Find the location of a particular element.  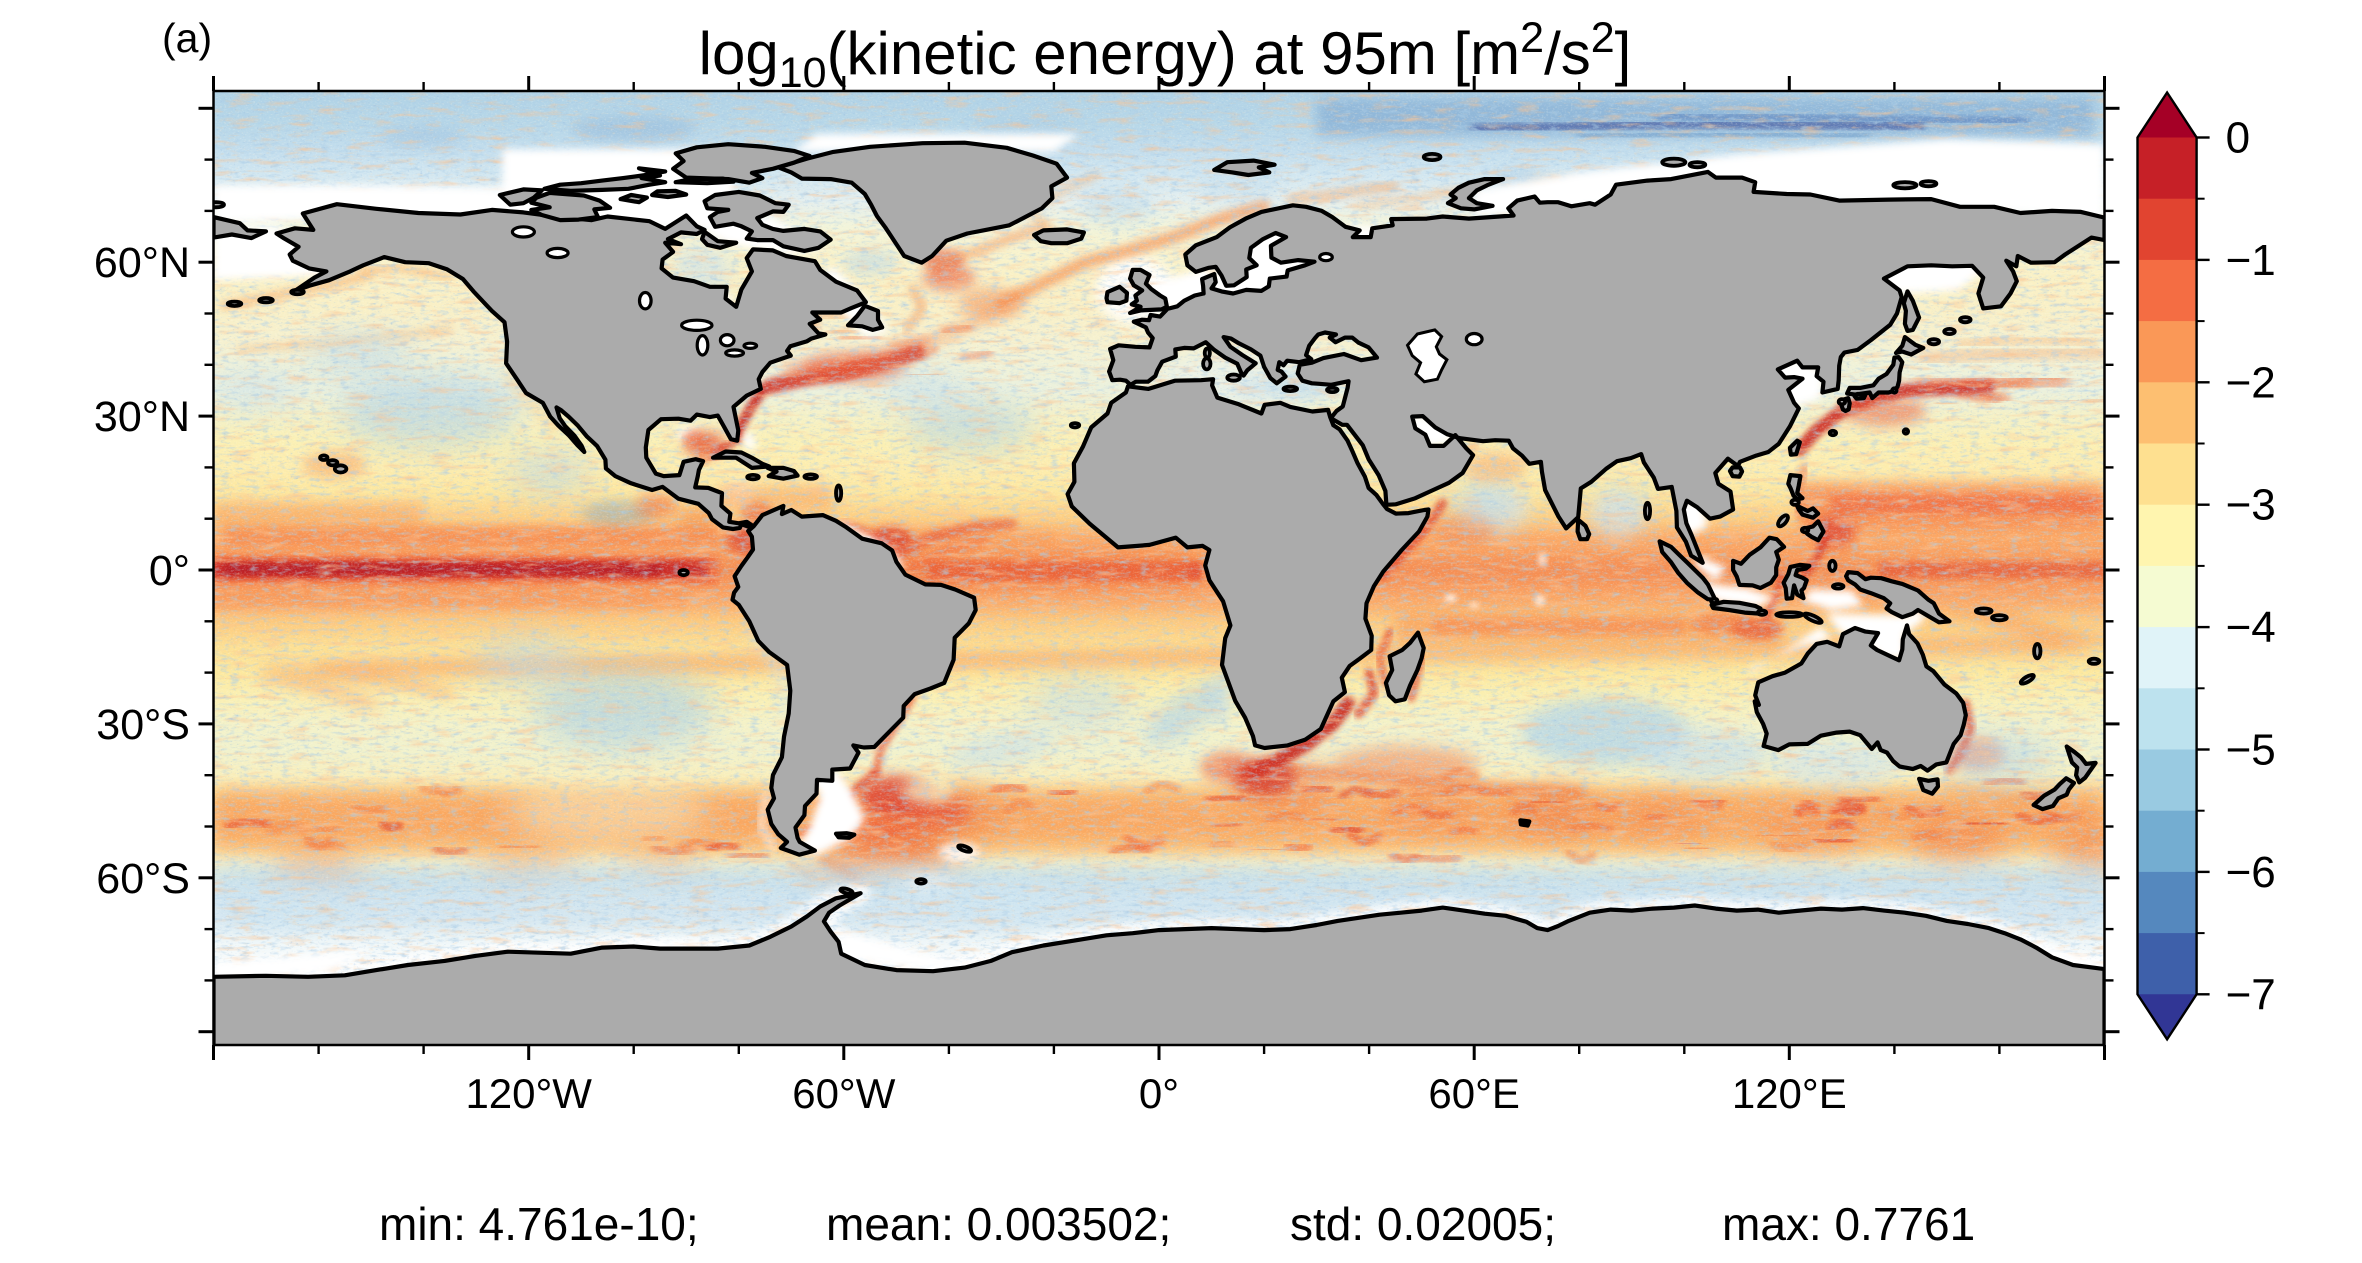

svg-text: 0 is located at coordinates (2238, 138).